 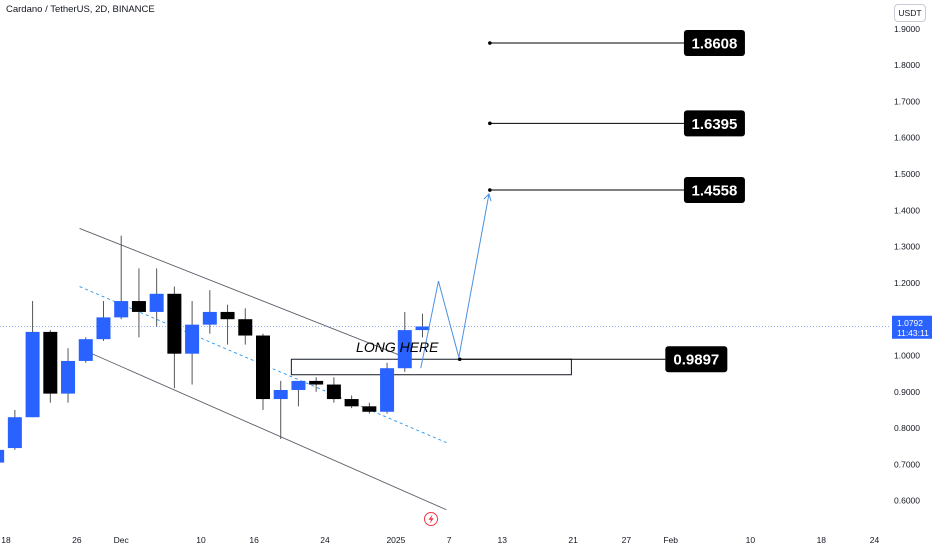 I want to click on bolt-icon, so click(x=431, y=519).